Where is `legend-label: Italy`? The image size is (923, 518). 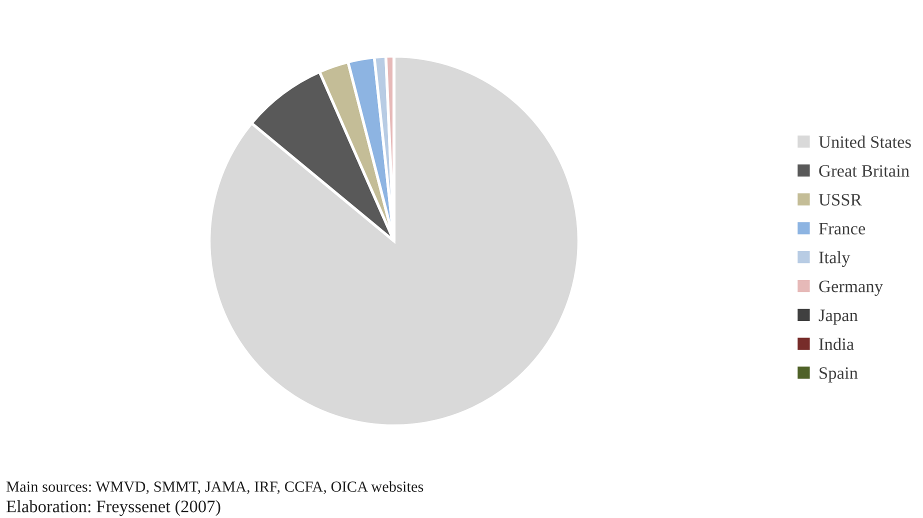
legend-label: Italy is located at coordinates (834, 259).